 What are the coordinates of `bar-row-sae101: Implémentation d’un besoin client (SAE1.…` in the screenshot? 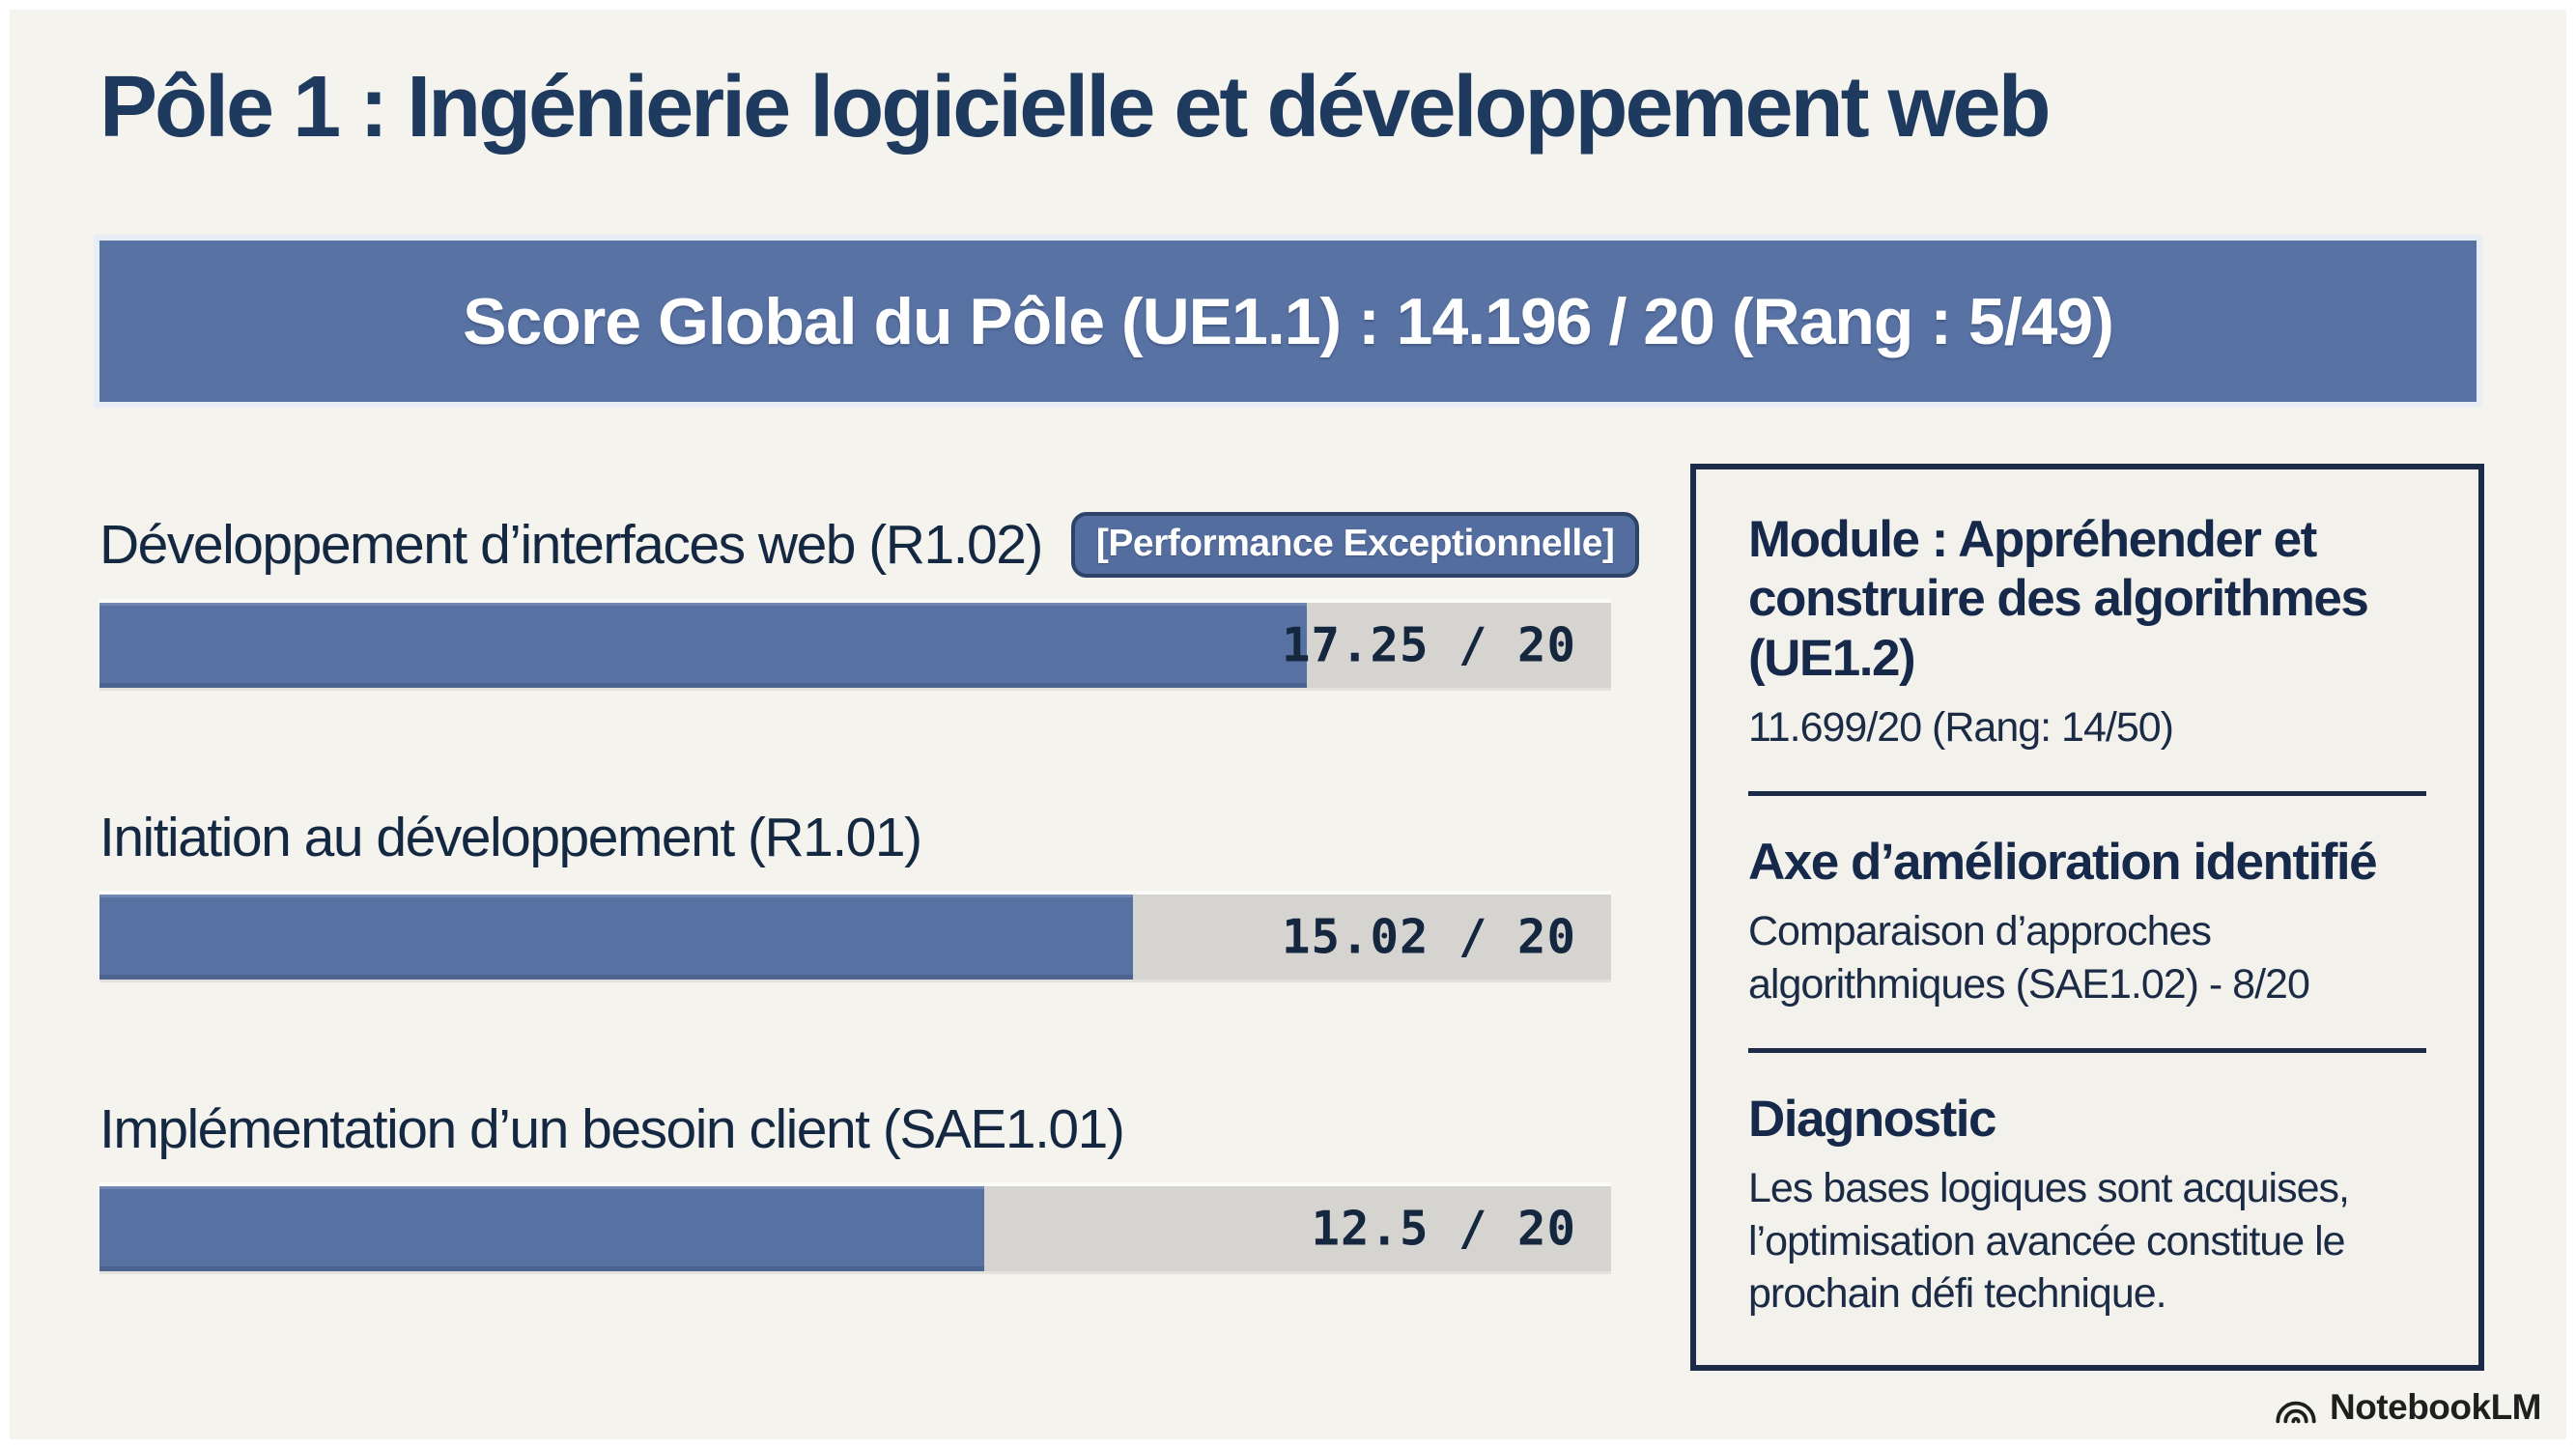 It's located at (855, 1184).